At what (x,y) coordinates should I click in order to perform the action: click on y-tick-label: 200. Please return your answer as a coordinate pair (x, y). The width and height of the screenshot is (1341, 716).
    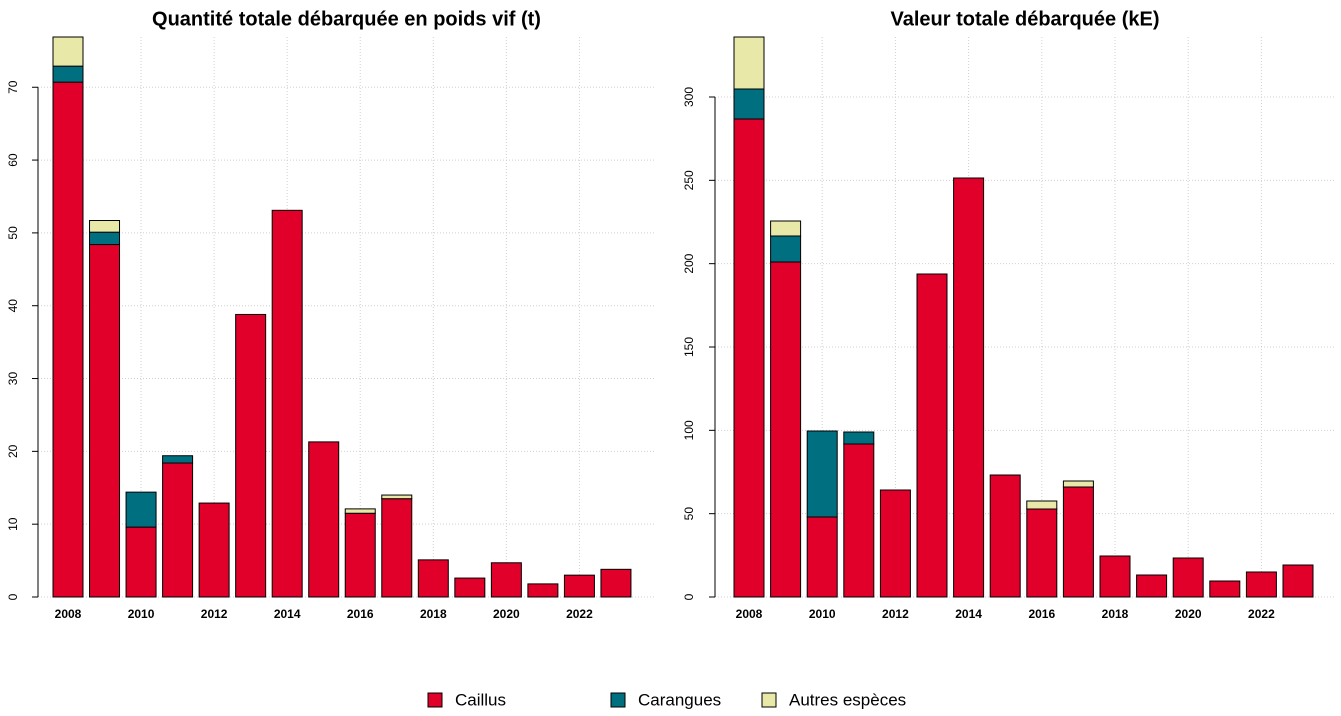
    Looking at the image, I should click on (689, 263).